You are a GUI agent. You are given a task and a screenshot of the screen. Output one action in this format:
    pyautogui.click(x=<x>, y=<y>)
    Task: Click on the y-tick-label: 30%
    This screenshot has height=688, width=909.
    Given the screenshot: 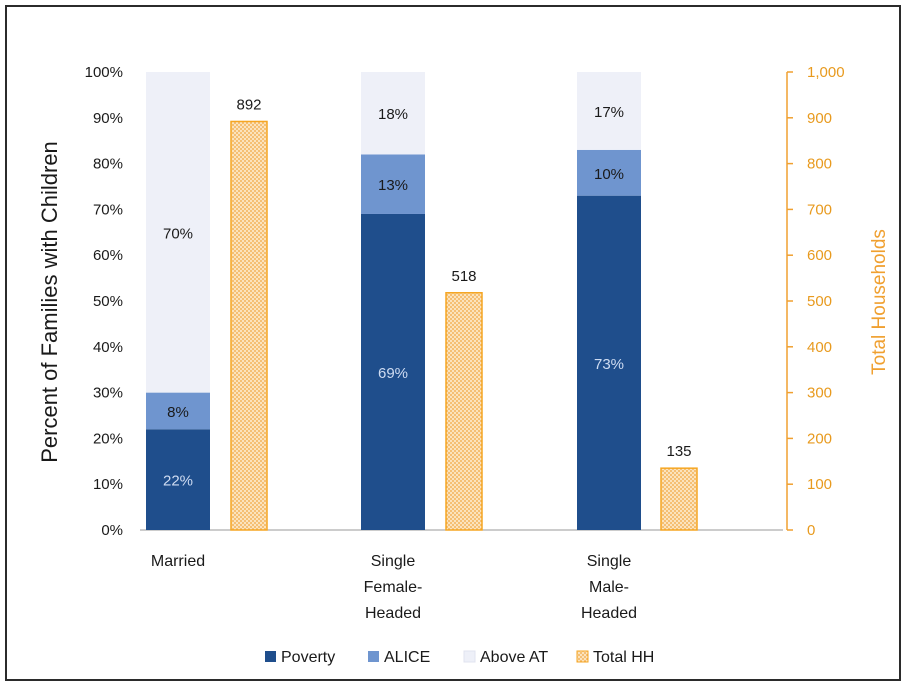 What is the action you would take?
    pyautogui.click(x=108, y=393)
    